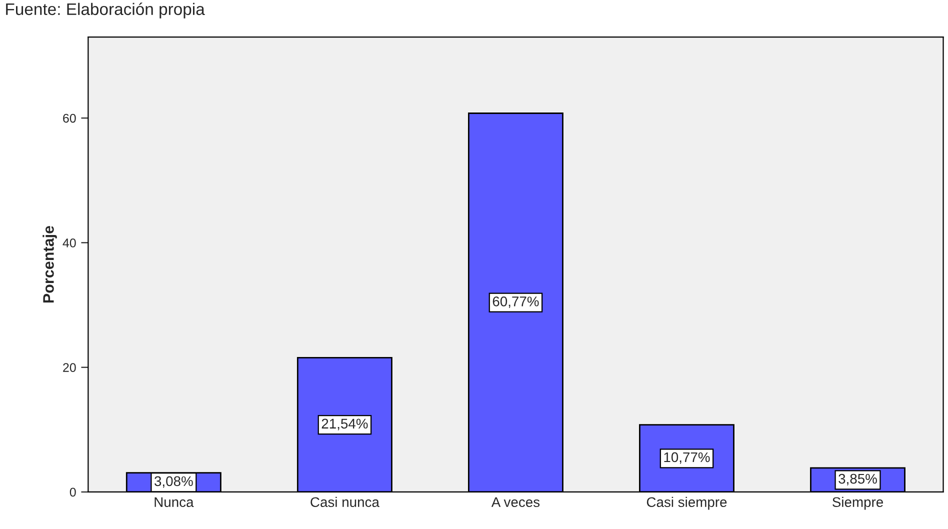  I want to click on x-tick-label: Casi siempre, so click(686, 503).